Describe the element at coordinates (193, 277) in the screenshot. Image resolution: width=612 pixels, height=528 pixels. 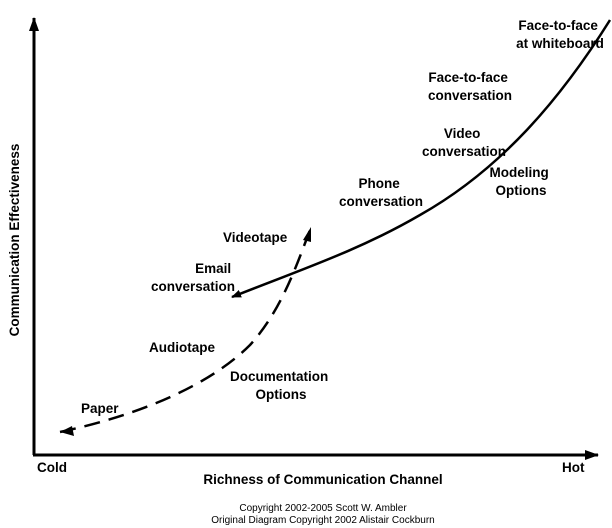
I see `label-email-conversation: Email conversation` at that location.